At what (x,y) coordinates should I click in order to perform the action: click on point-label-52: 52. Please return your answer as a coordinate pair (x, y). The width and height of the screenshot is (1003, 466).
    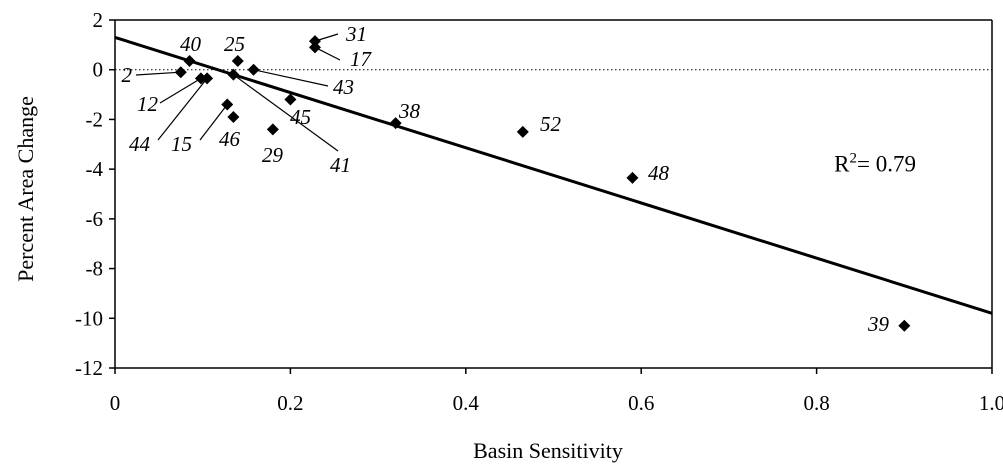
    Looking at the image, I should click on (551, 124).